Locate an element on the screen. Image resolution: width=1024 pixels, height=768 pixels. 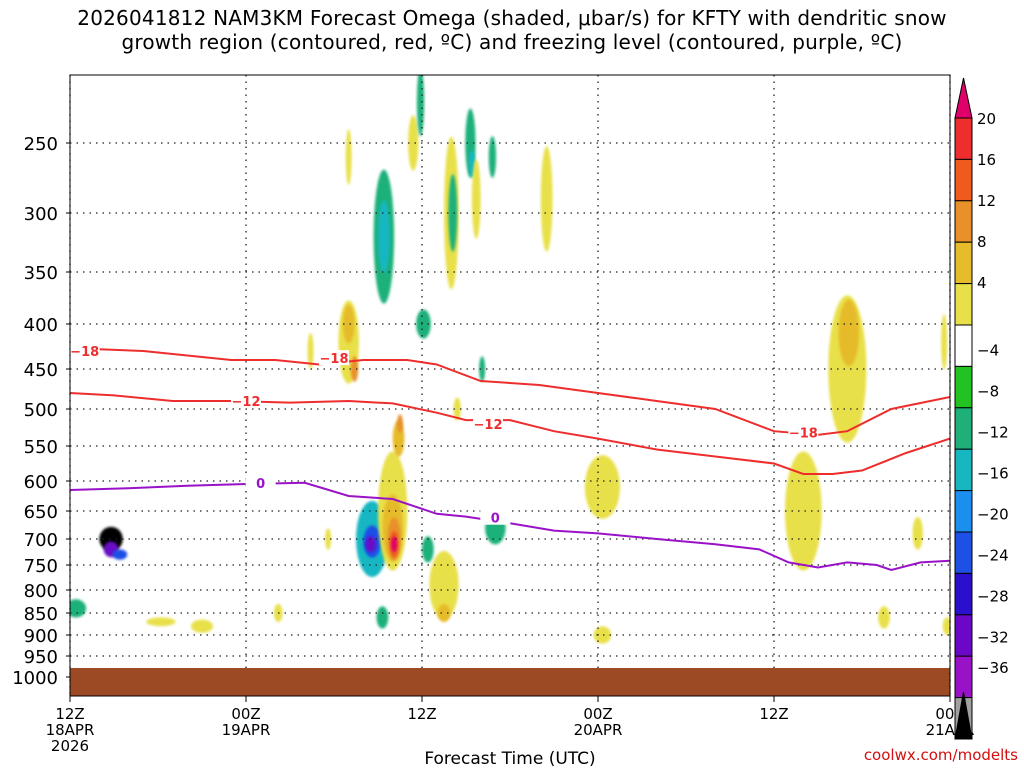
colorbar-bottom-arrow is located at coordinates (963, 715).